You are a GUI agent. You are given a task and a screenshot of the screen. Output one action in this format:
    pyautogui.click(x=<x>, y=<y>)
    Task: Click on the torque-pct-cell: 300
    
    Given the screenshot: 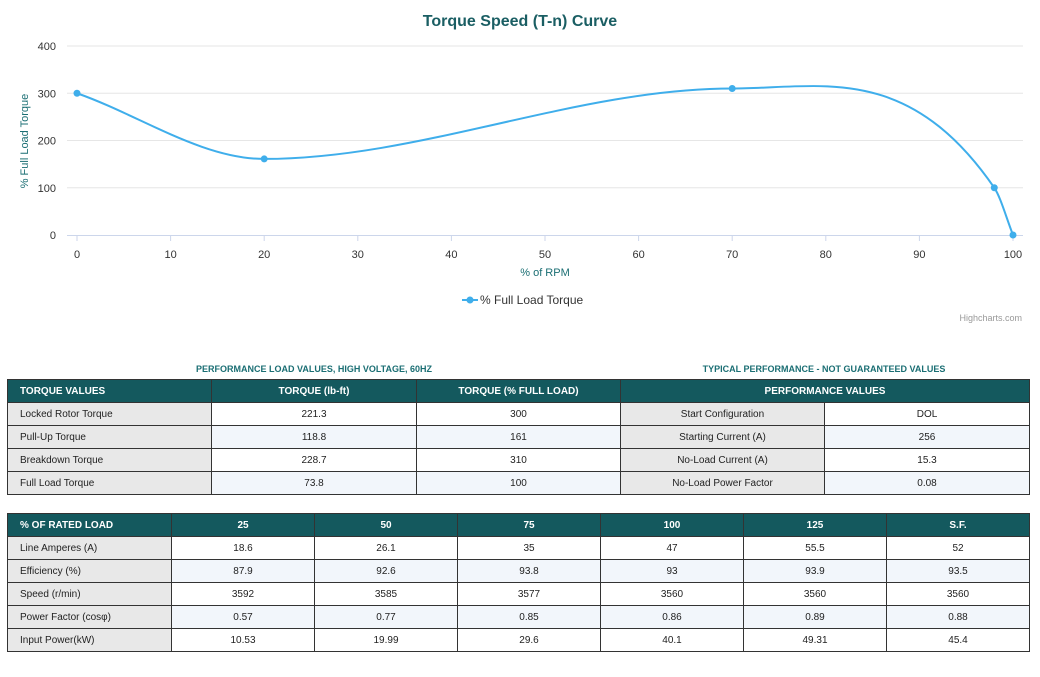 What is the action you would take?
    pyautogui.click(x=518, y=414)
    